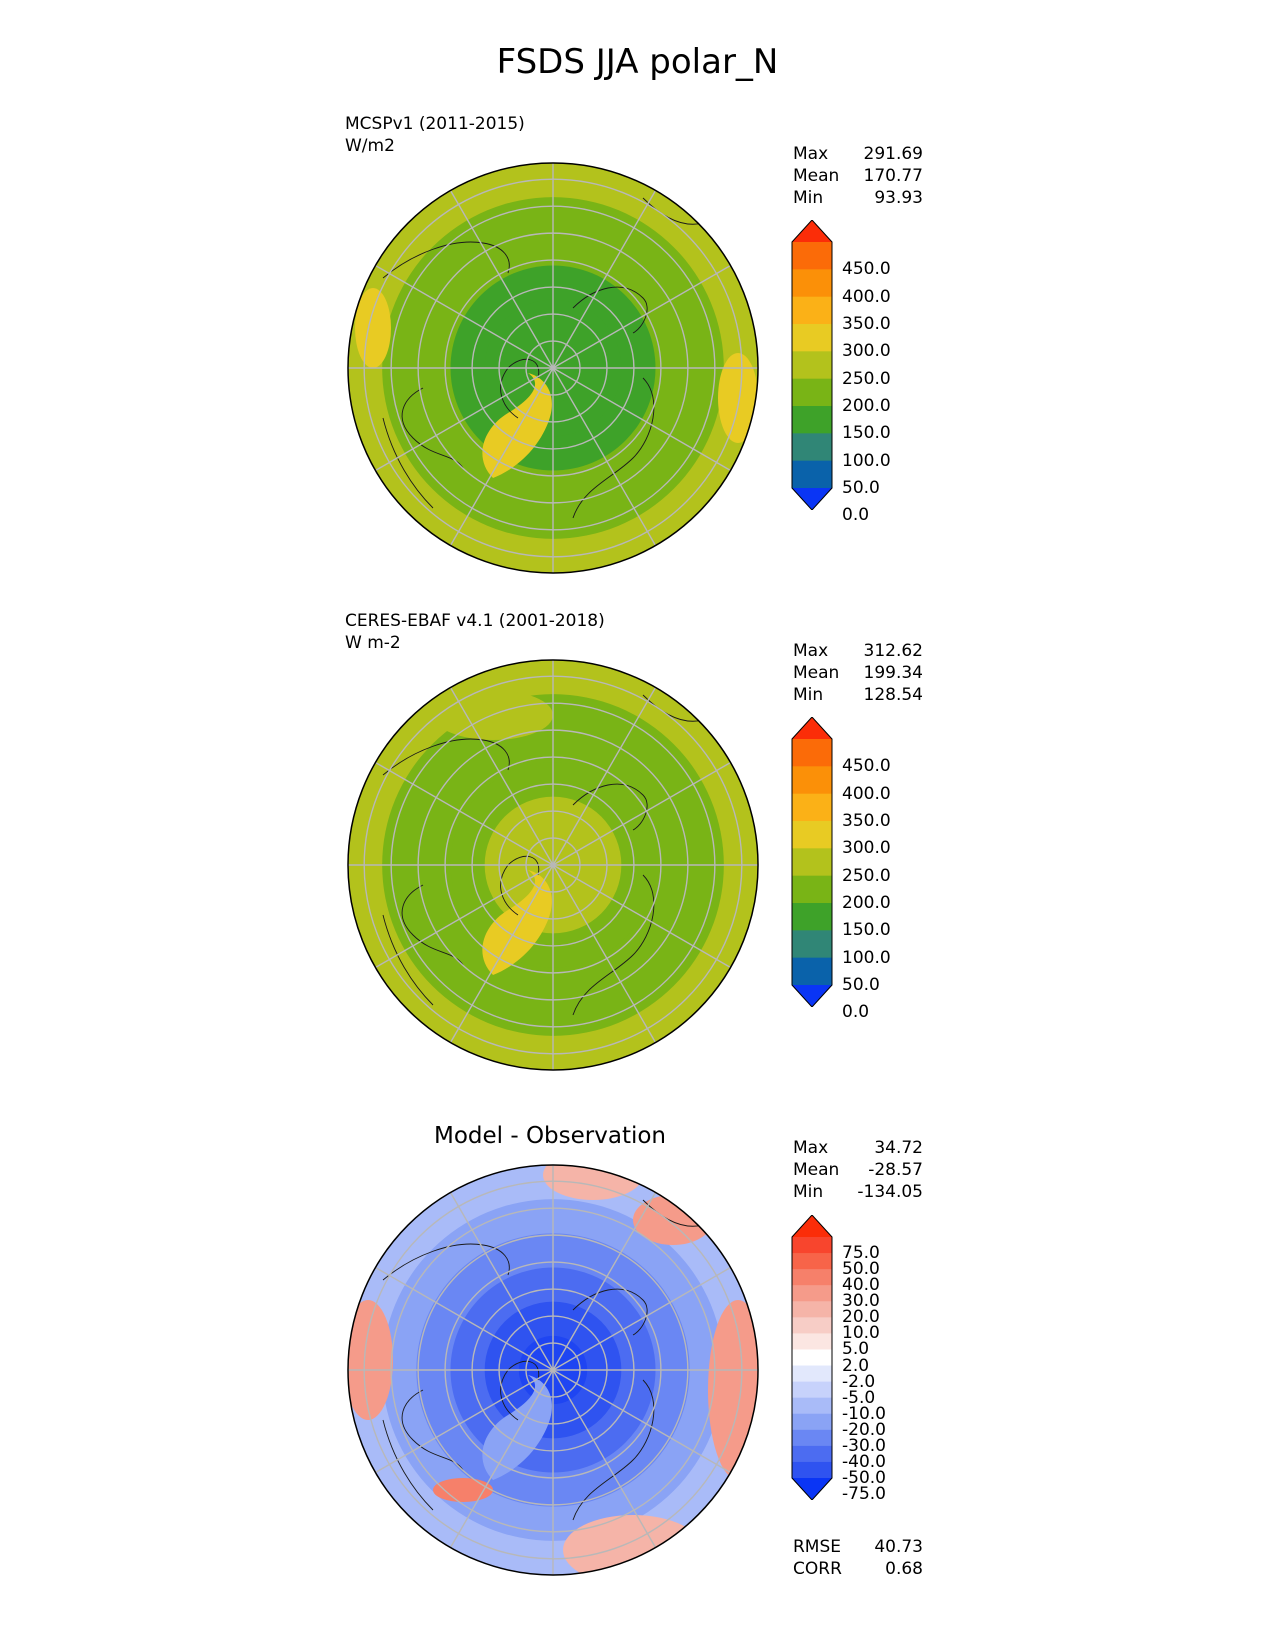 The height and width of the screenshot is (1650, 1275). What do you see at coordinates (475, 621) in the screenshot?
I see `panel-obs-dataset: CERES-EBAF v4.1 (2001-2018)` at bounding box center [475, 621].